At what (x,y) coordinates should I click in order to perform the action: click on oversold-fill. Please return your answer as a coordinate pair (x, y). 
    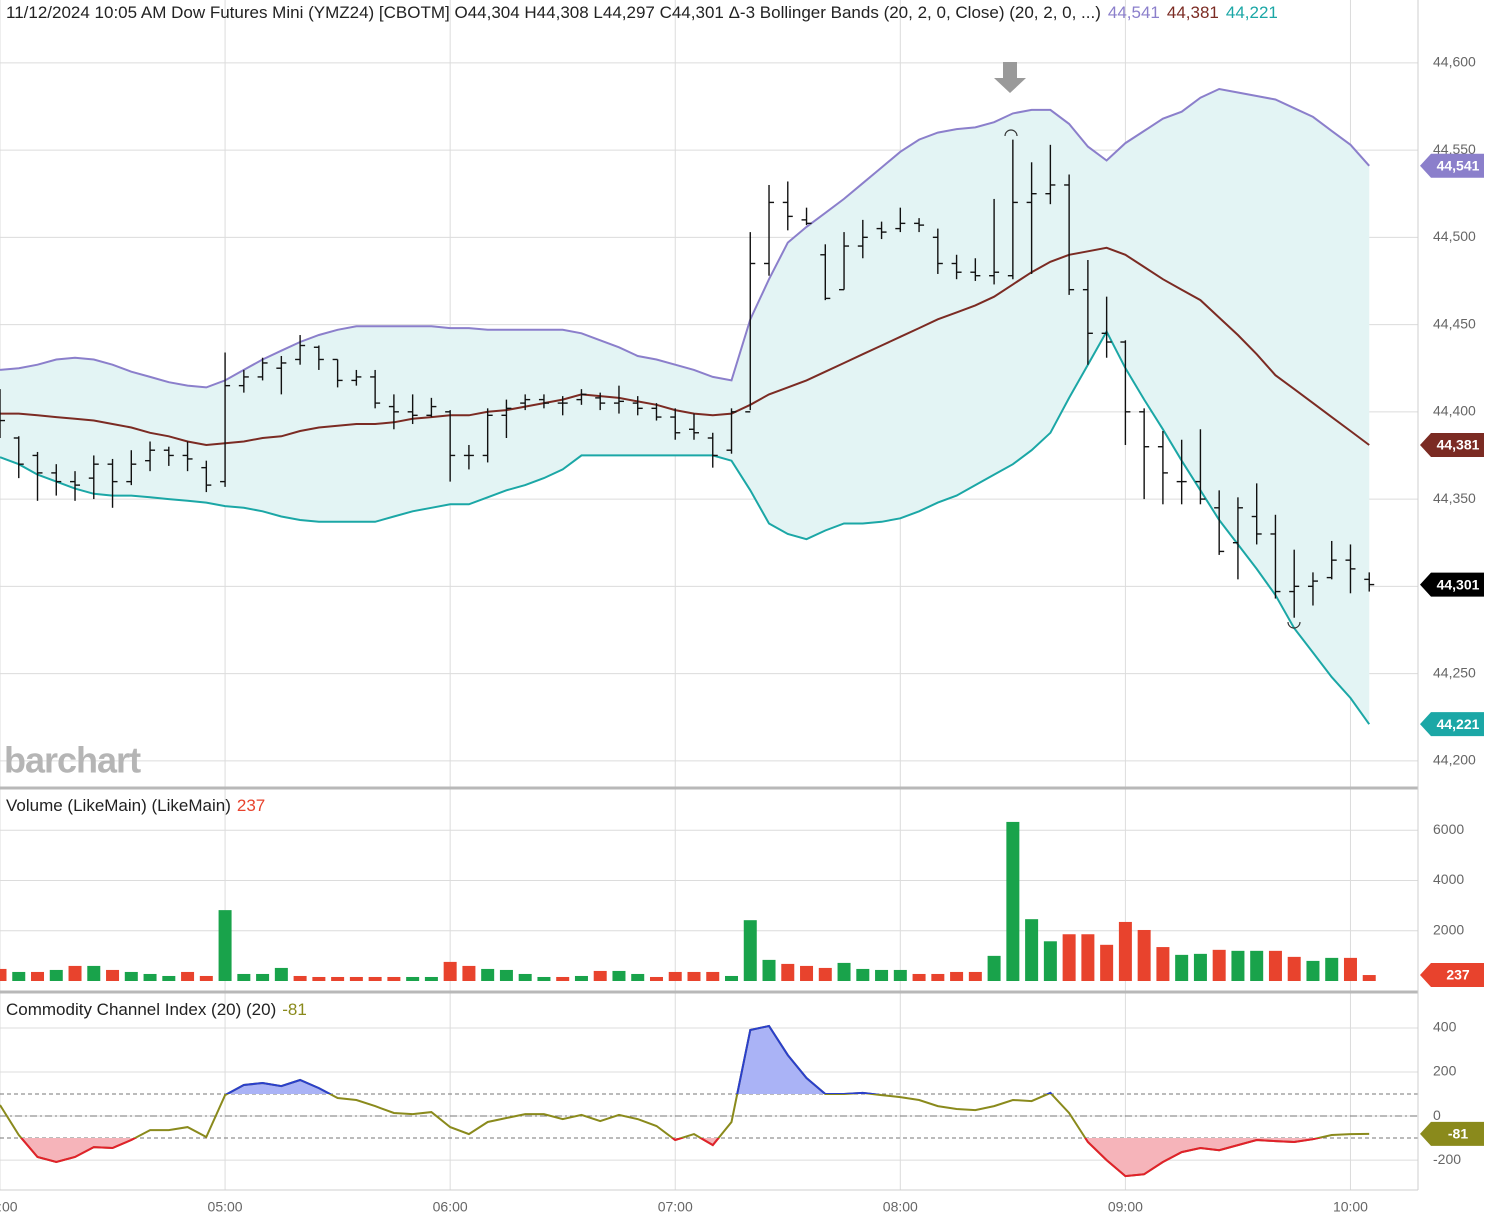
    Looking at the image, I should click on (685, 1157).